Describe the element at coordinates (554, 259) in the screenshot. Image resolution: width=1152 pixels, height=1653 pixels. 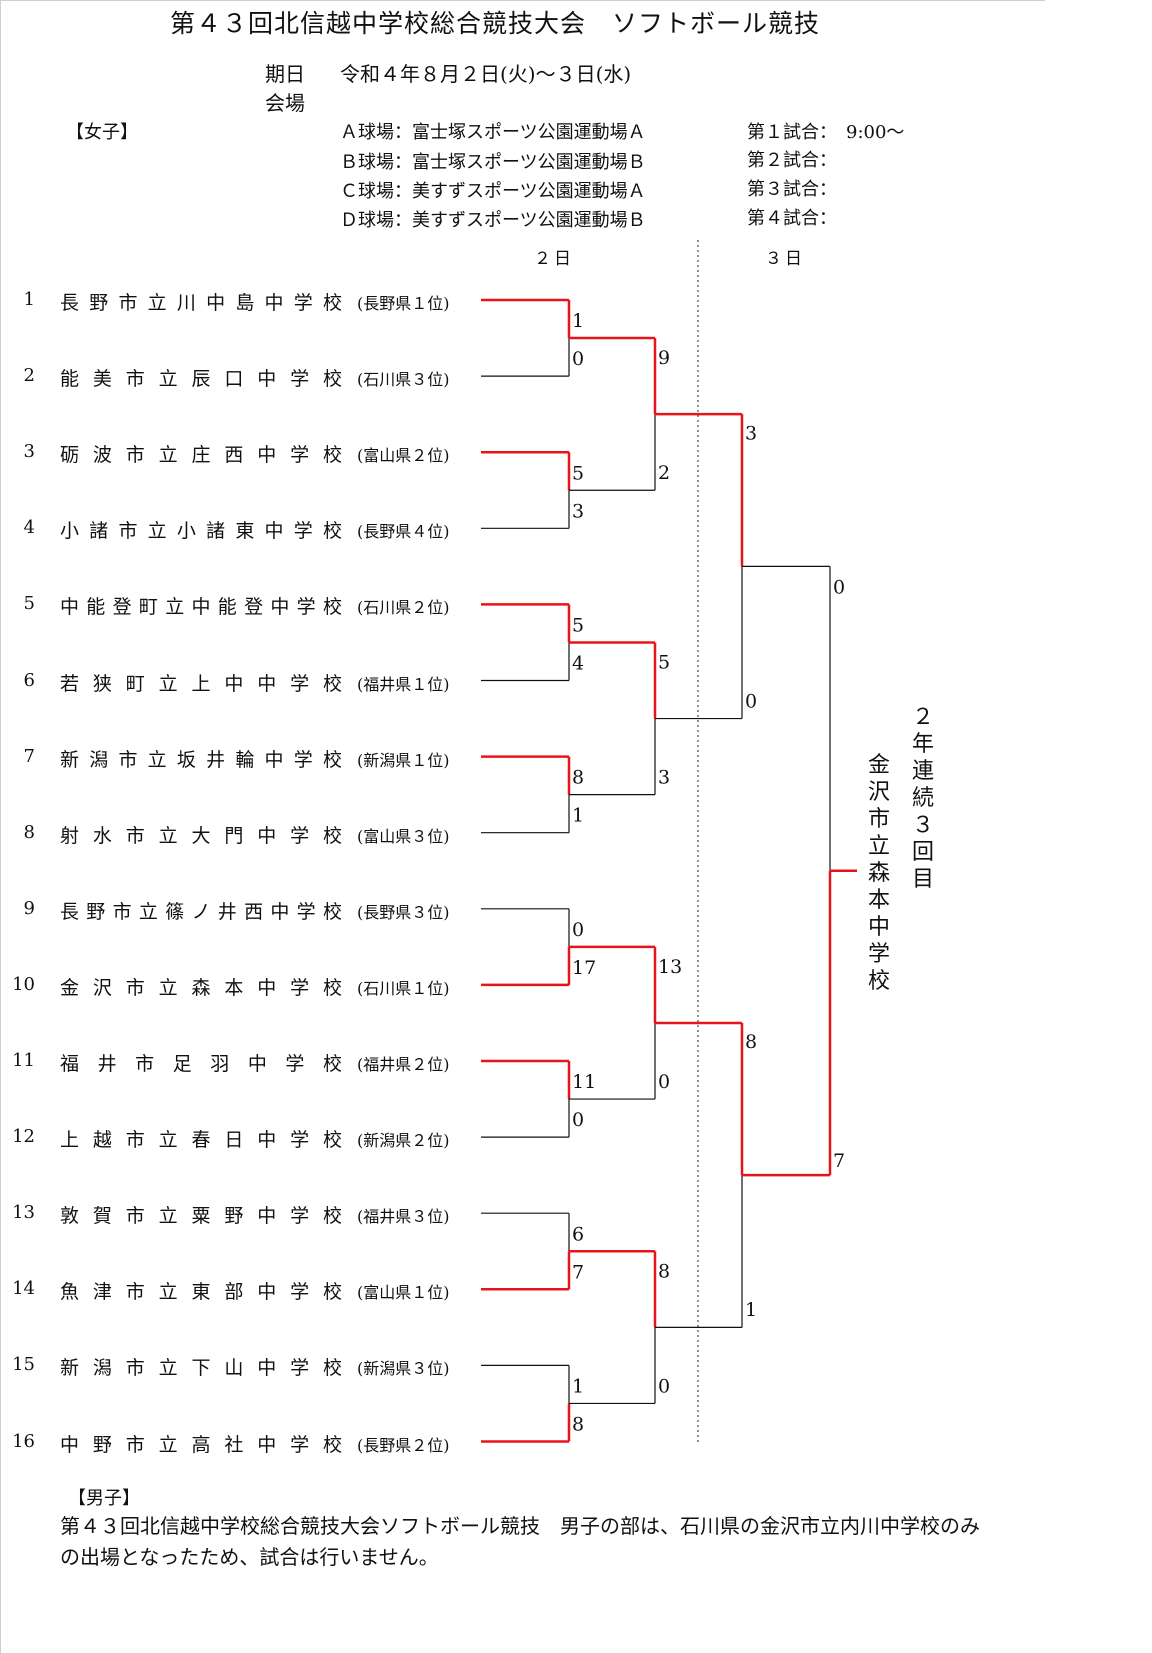
I see `day-2-label: ２日` at that location.